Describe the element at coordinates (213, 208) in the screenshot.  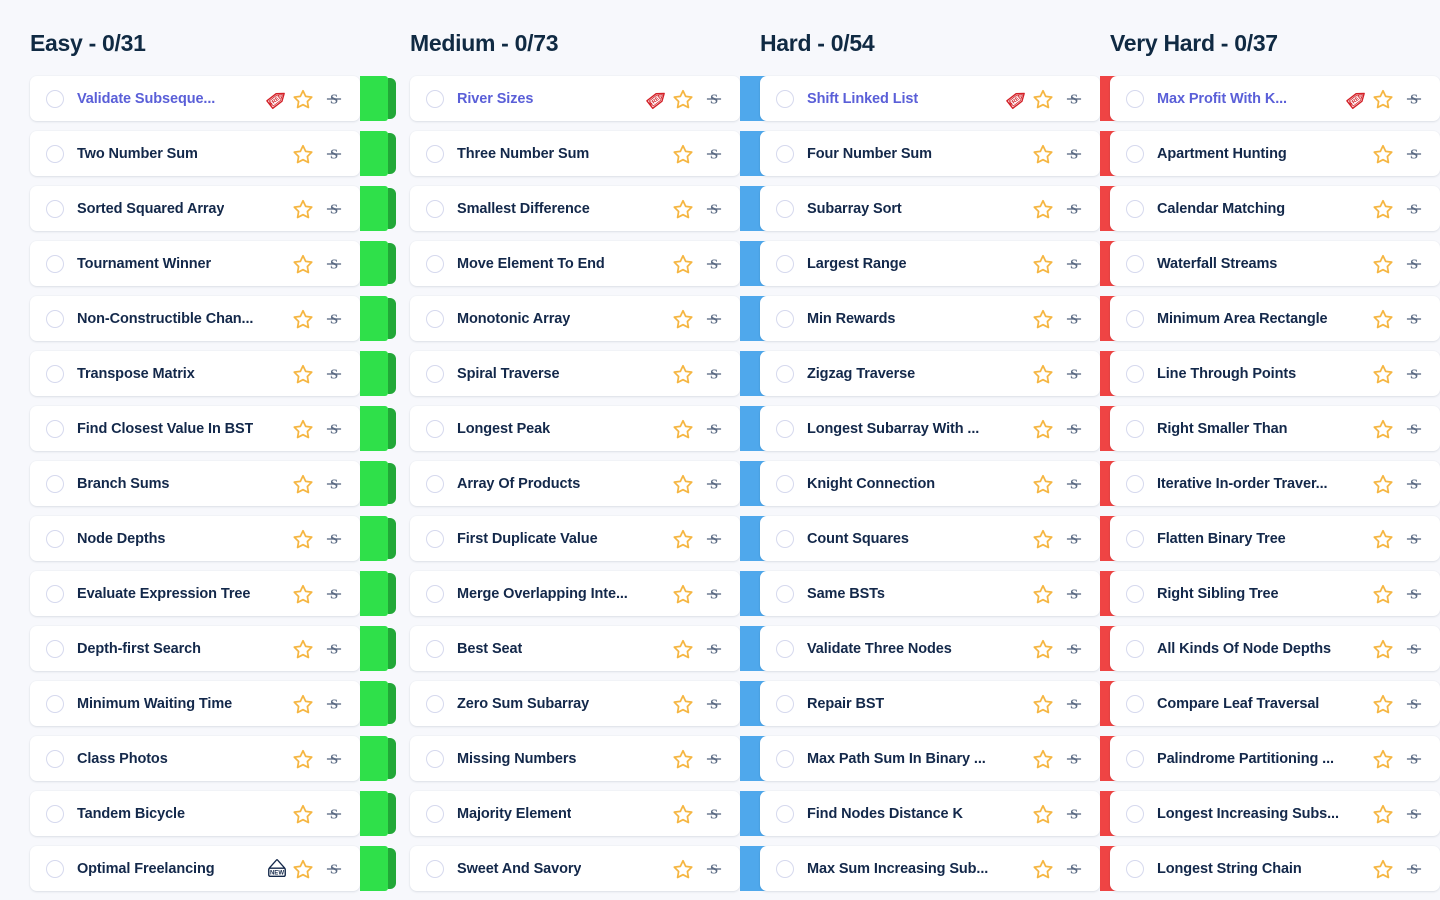
I see `question-row: Sorted Squared Array S` at that location.